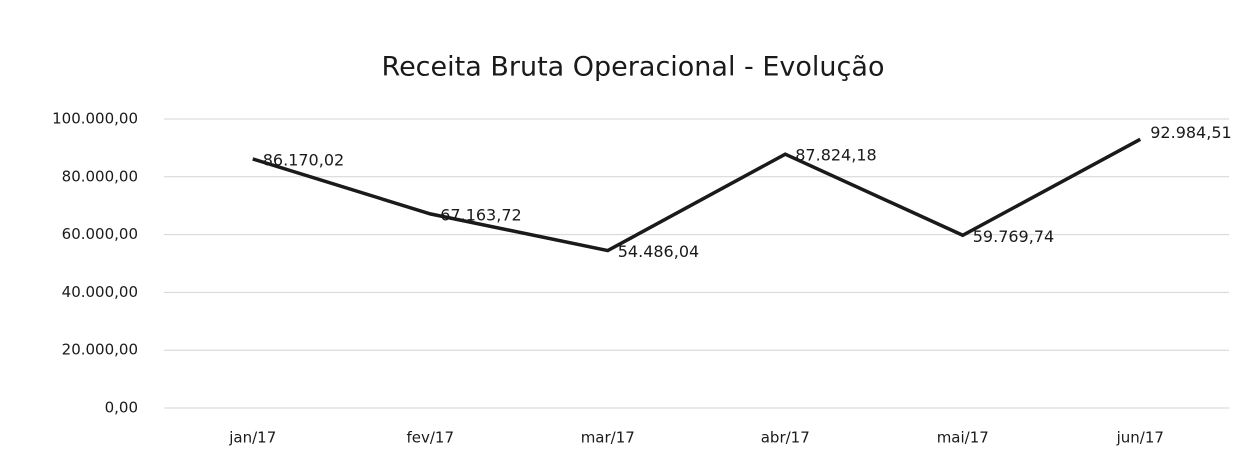 This screenshot has width=1254, height=459. Describe the element at coordinates (303, 159) in the screenshot. I see `data-label: 86.170,02` at that location.